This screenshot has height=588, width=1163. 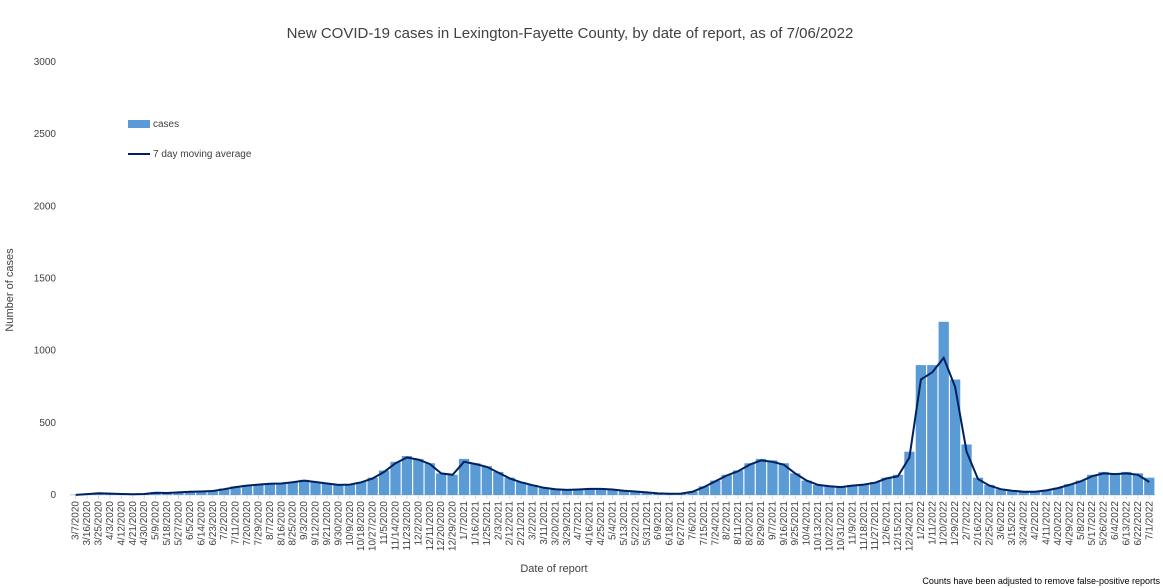 I want to click on legend-label: 7 day moving average, so click(x=202, y=154).